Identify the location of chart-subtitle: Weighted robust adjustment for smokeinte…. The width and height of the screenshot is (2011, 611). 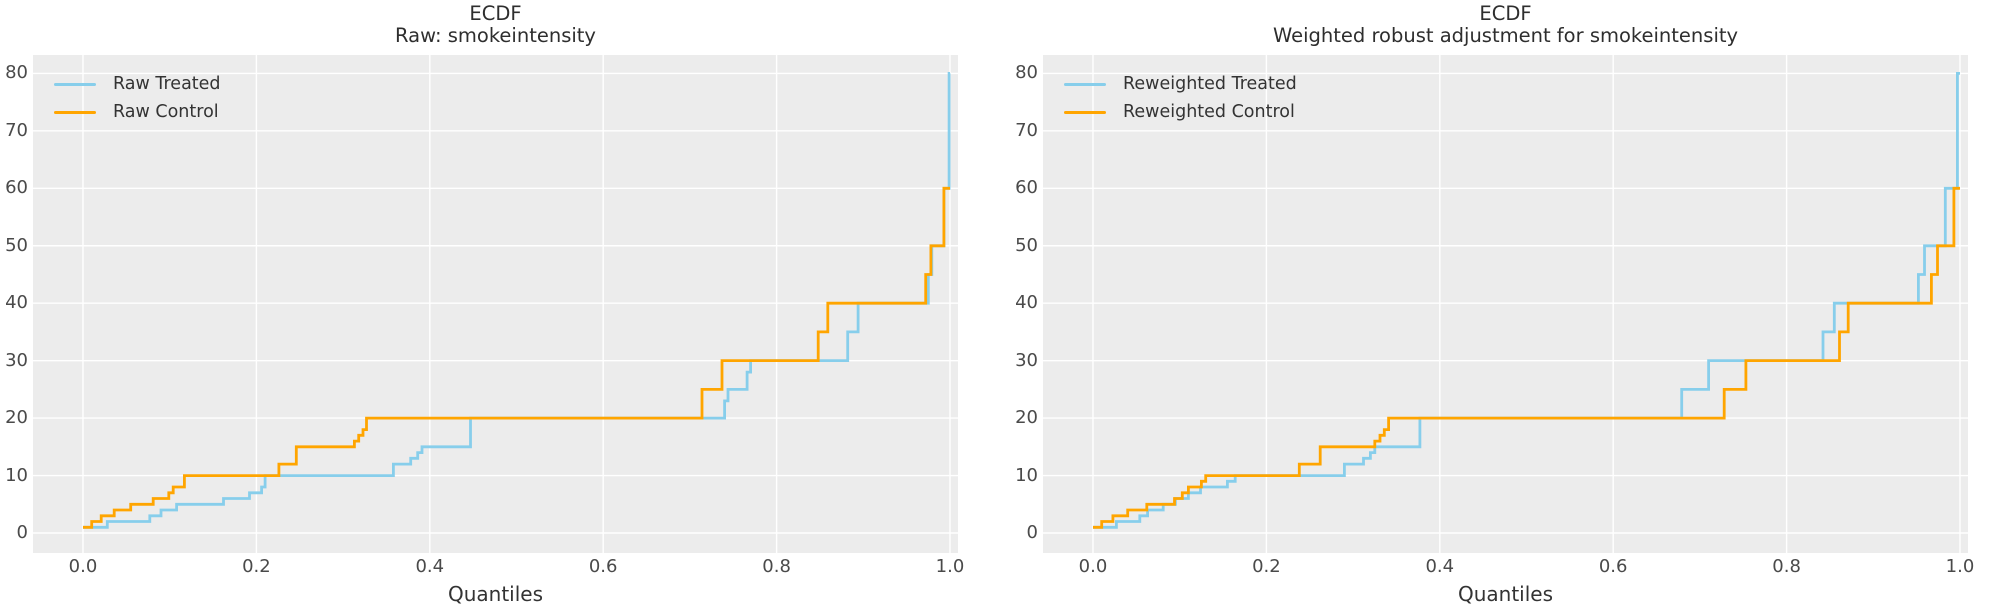
(1505, 35).